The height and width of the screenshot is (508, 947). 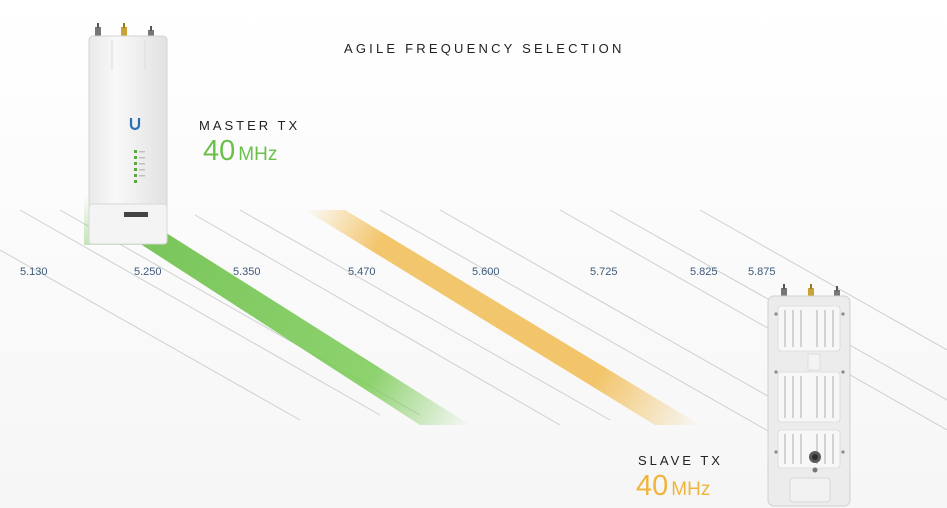 What do you see at coordinates (148, 272) in the screenshot?
I see `frequency-label-5250: 5.250` at bounding box center [148, 272].